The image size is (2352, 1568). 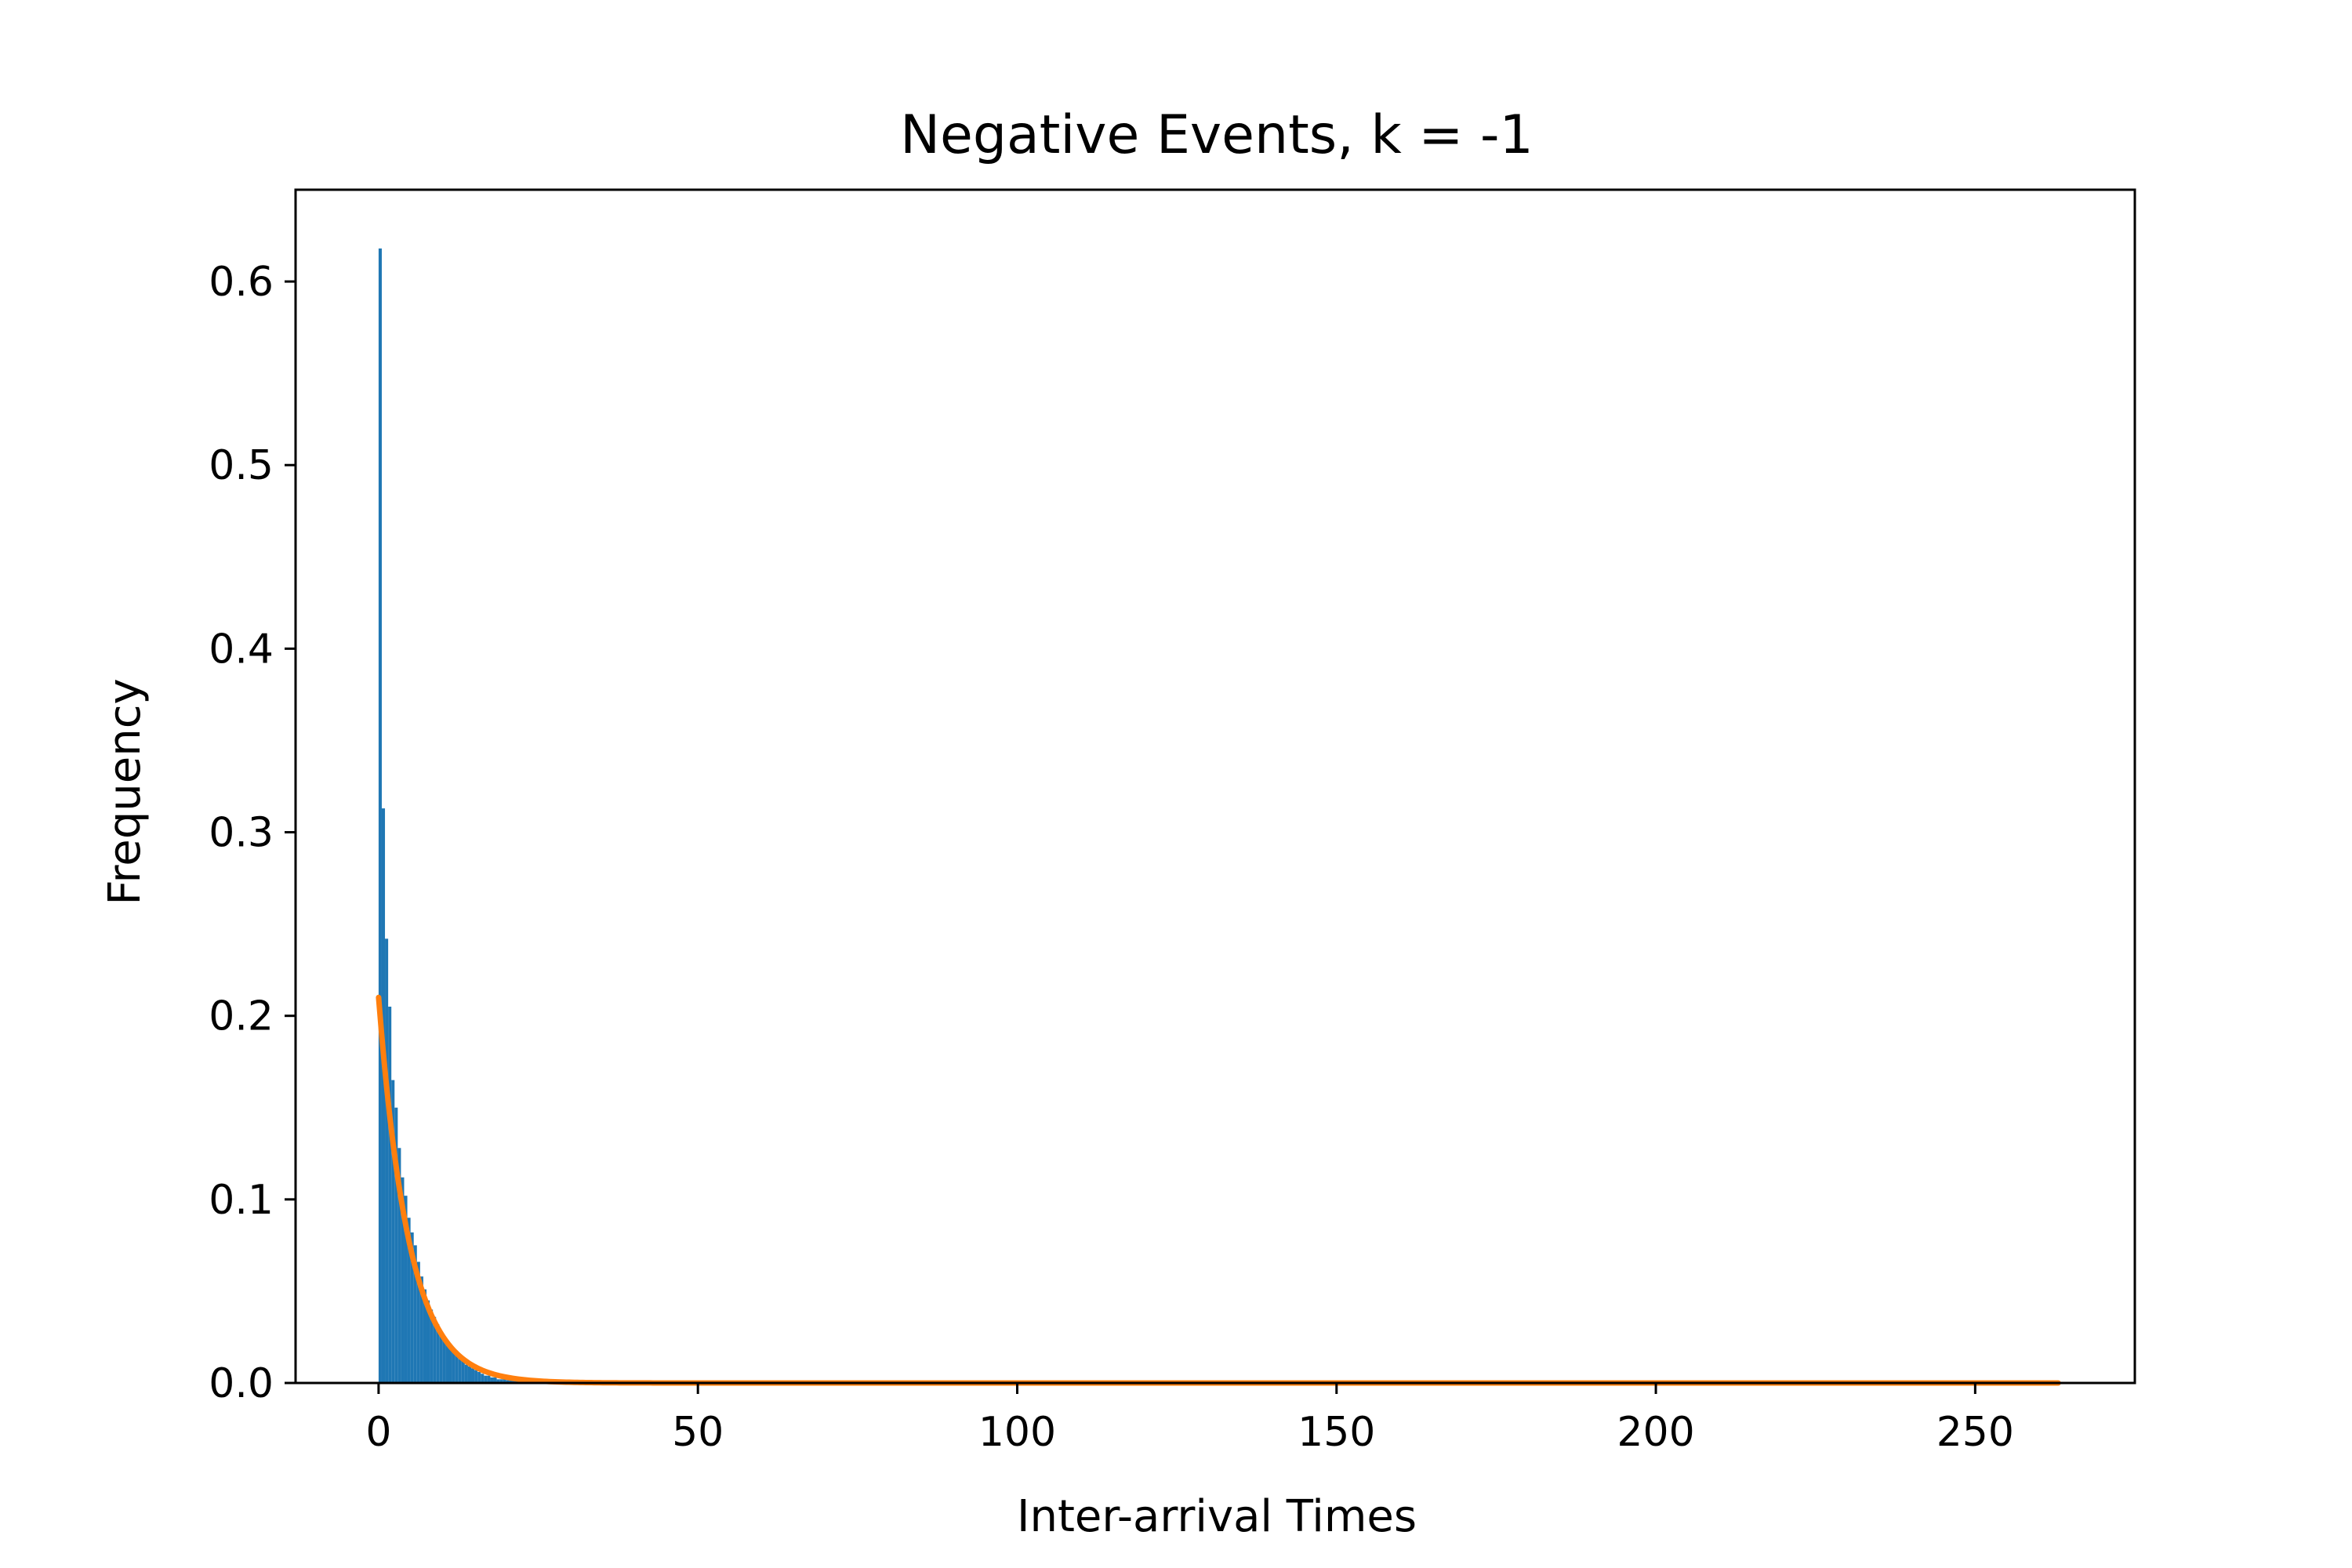 I want to click on y-tick-label: 0.6, so click(x=241, y=282).